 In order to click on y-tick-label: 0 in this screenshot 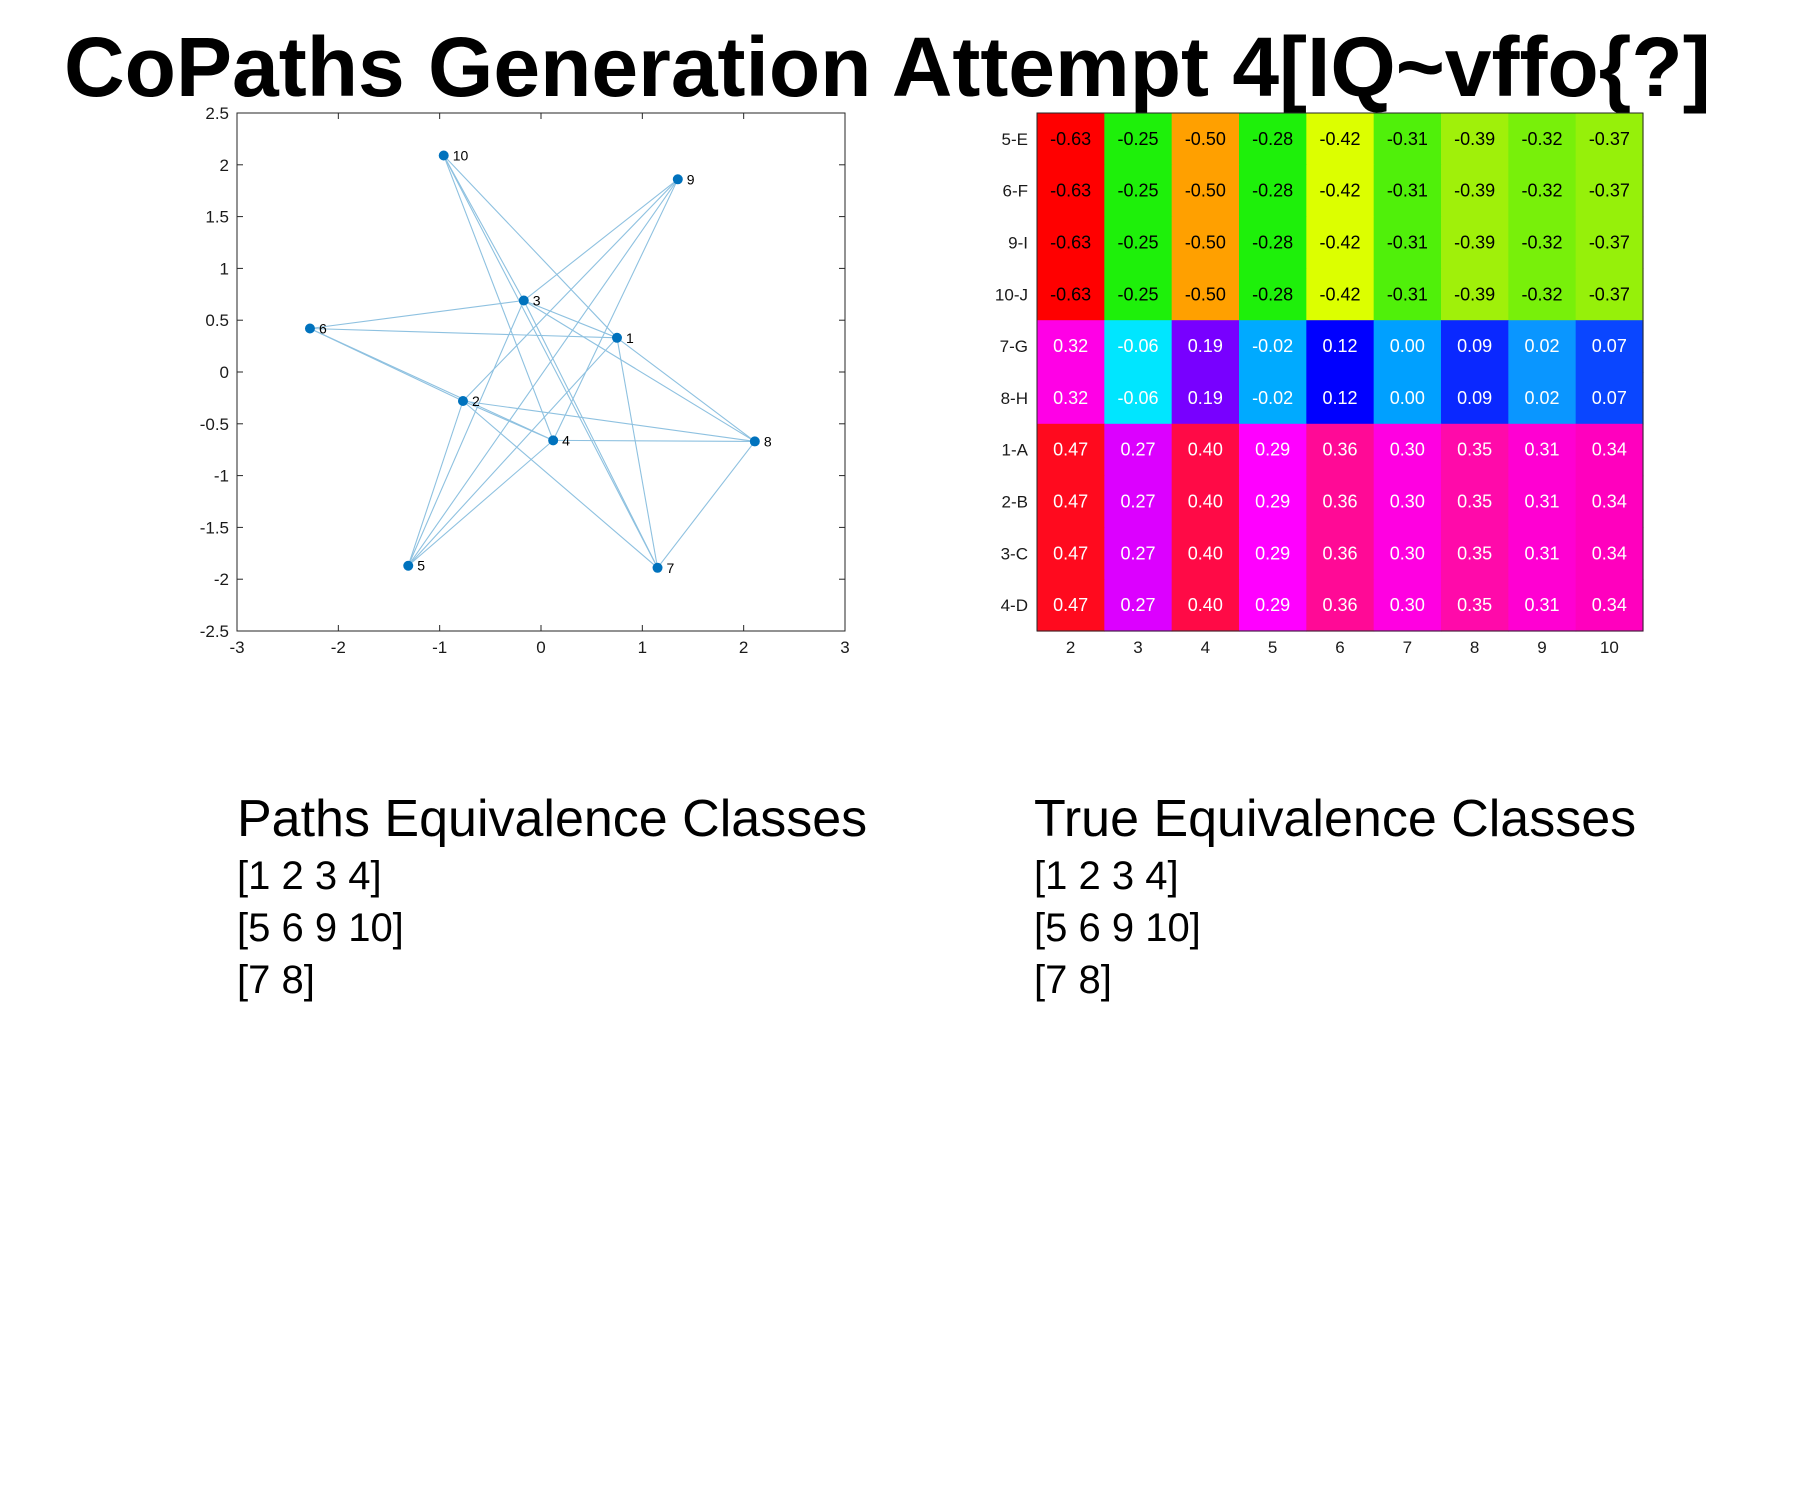, I will do `click(224, 372)`.